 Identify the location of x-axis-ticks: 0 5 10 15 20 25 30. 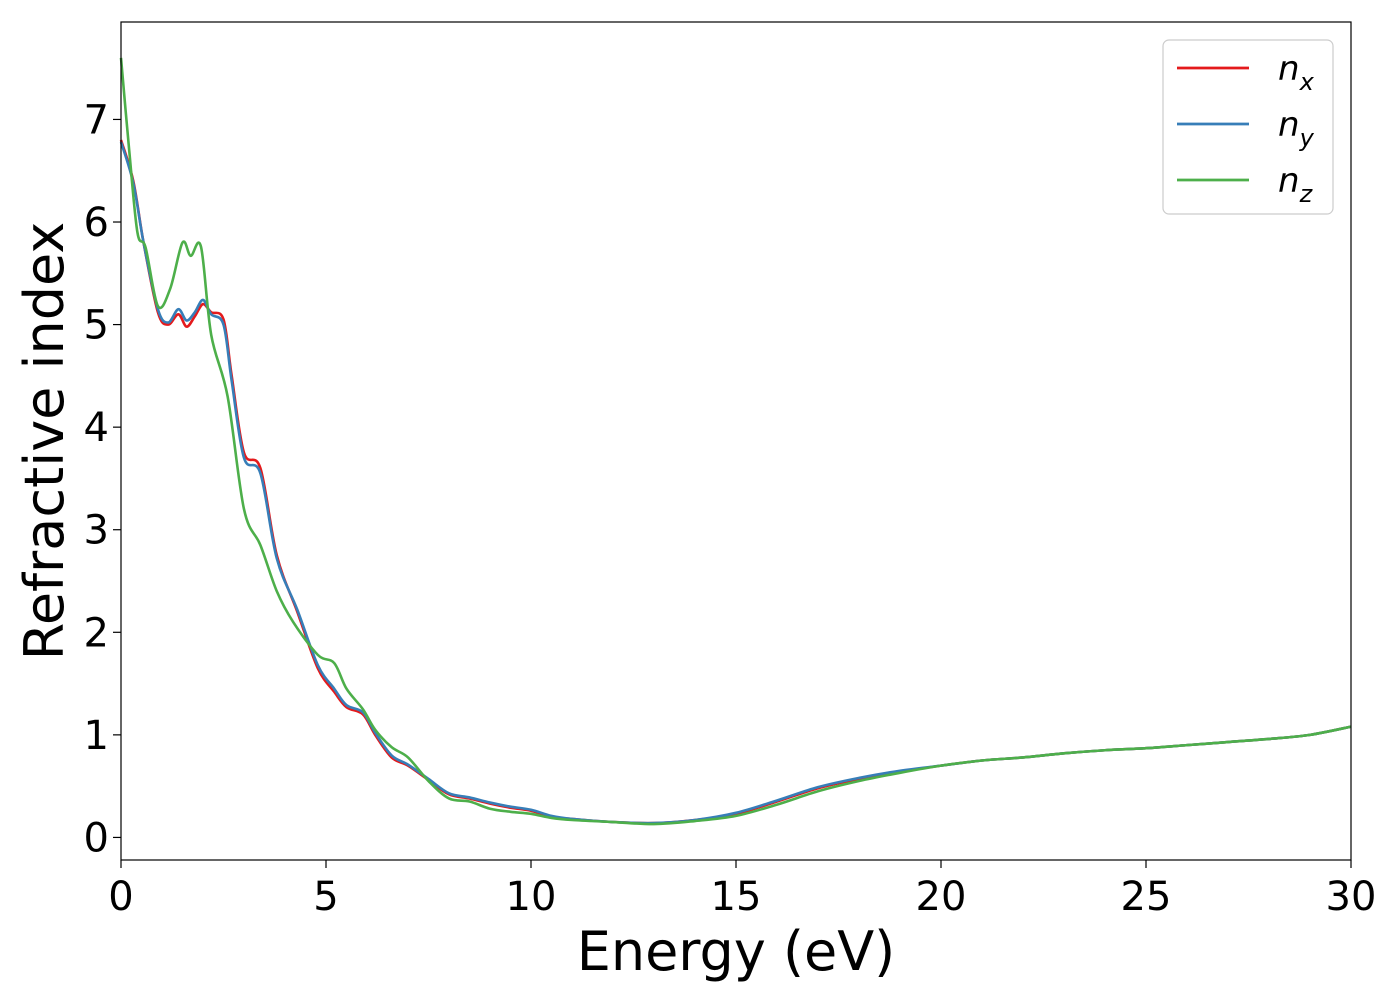
(742, 890).